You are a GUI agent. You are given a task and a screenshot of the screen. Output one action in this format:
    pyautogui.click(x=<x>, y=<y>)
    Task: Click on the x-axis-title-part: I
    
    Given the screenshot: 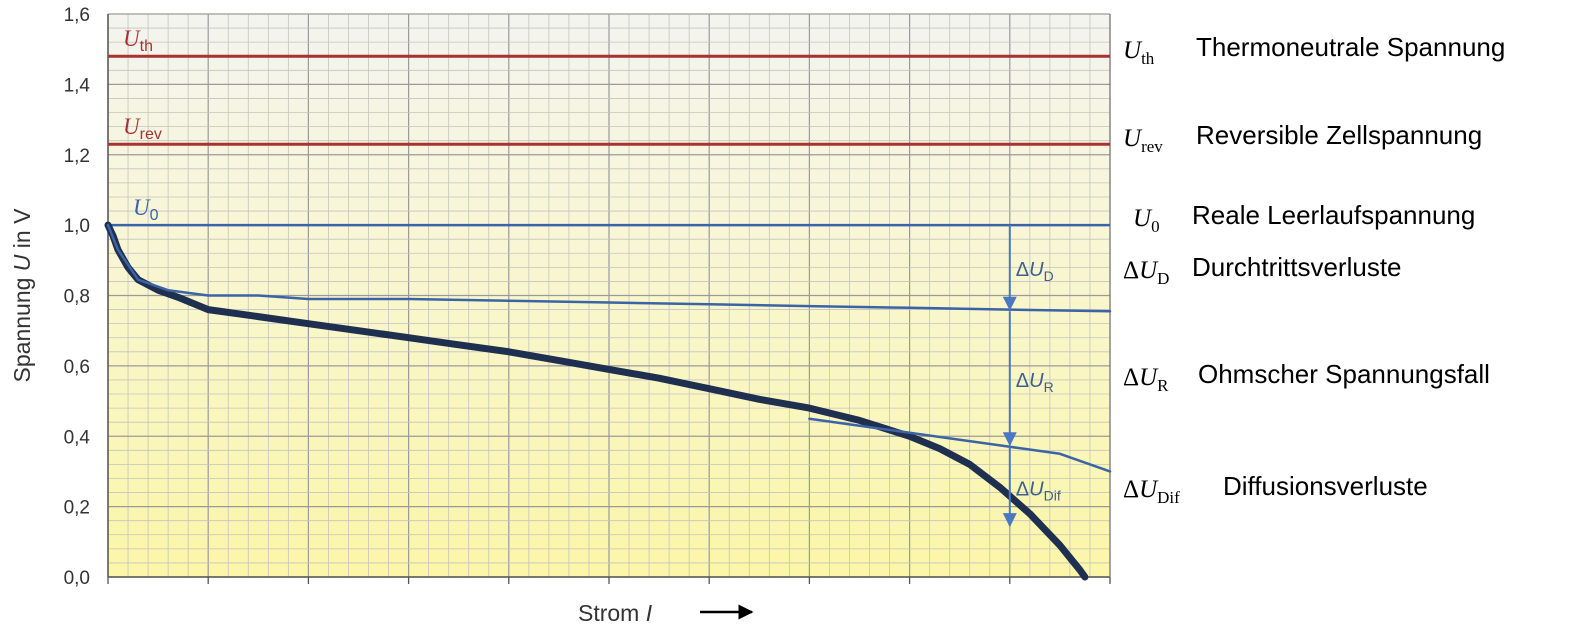 What is the action you would take?
    pyautogui.click(x=645, y=613)
    